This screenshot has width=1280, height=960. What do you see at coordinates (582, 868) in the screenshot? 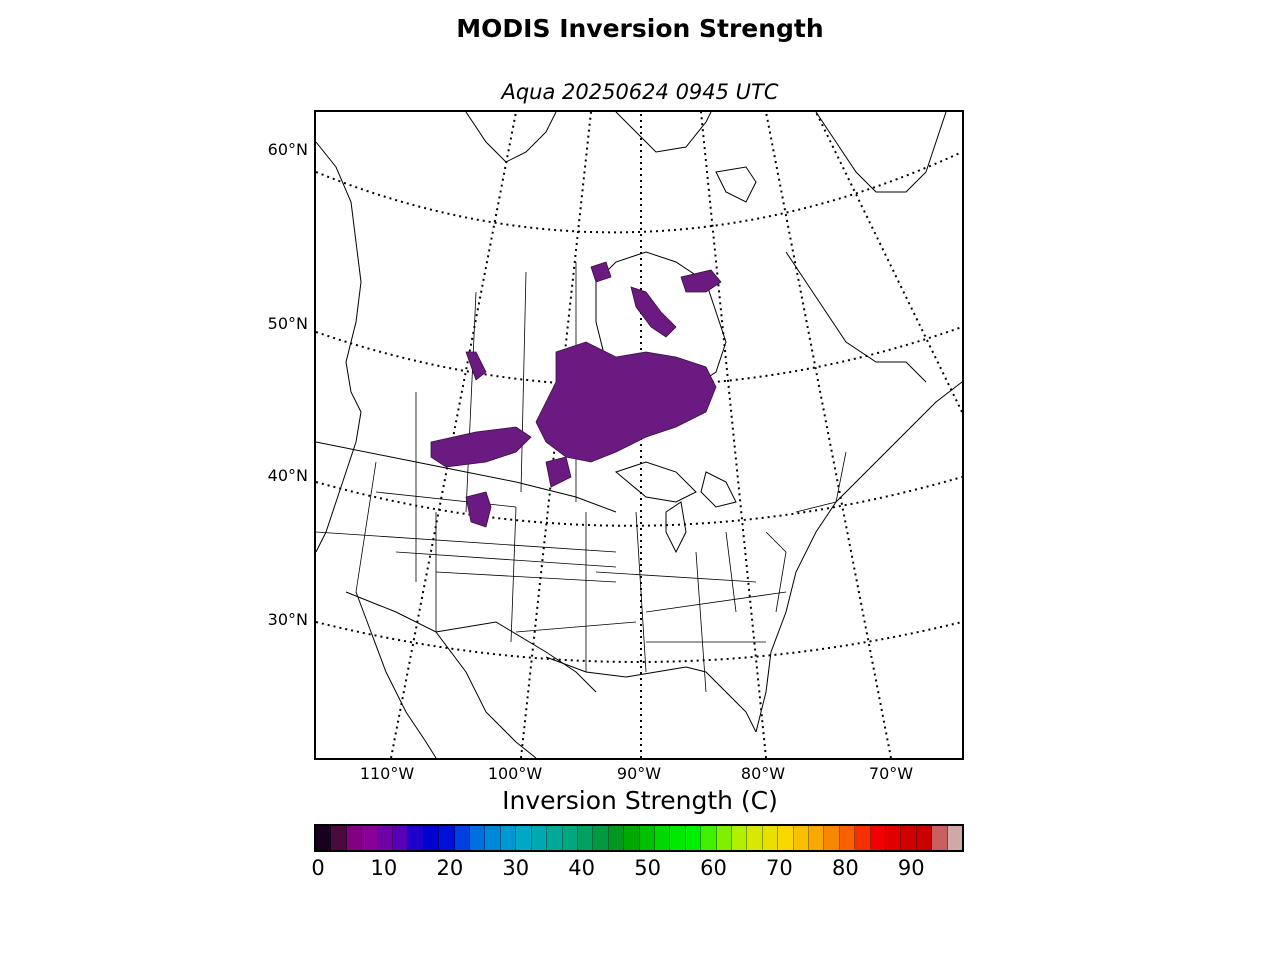
I see `colorbar-tick-label: 40` at bounding box center [582, 868].